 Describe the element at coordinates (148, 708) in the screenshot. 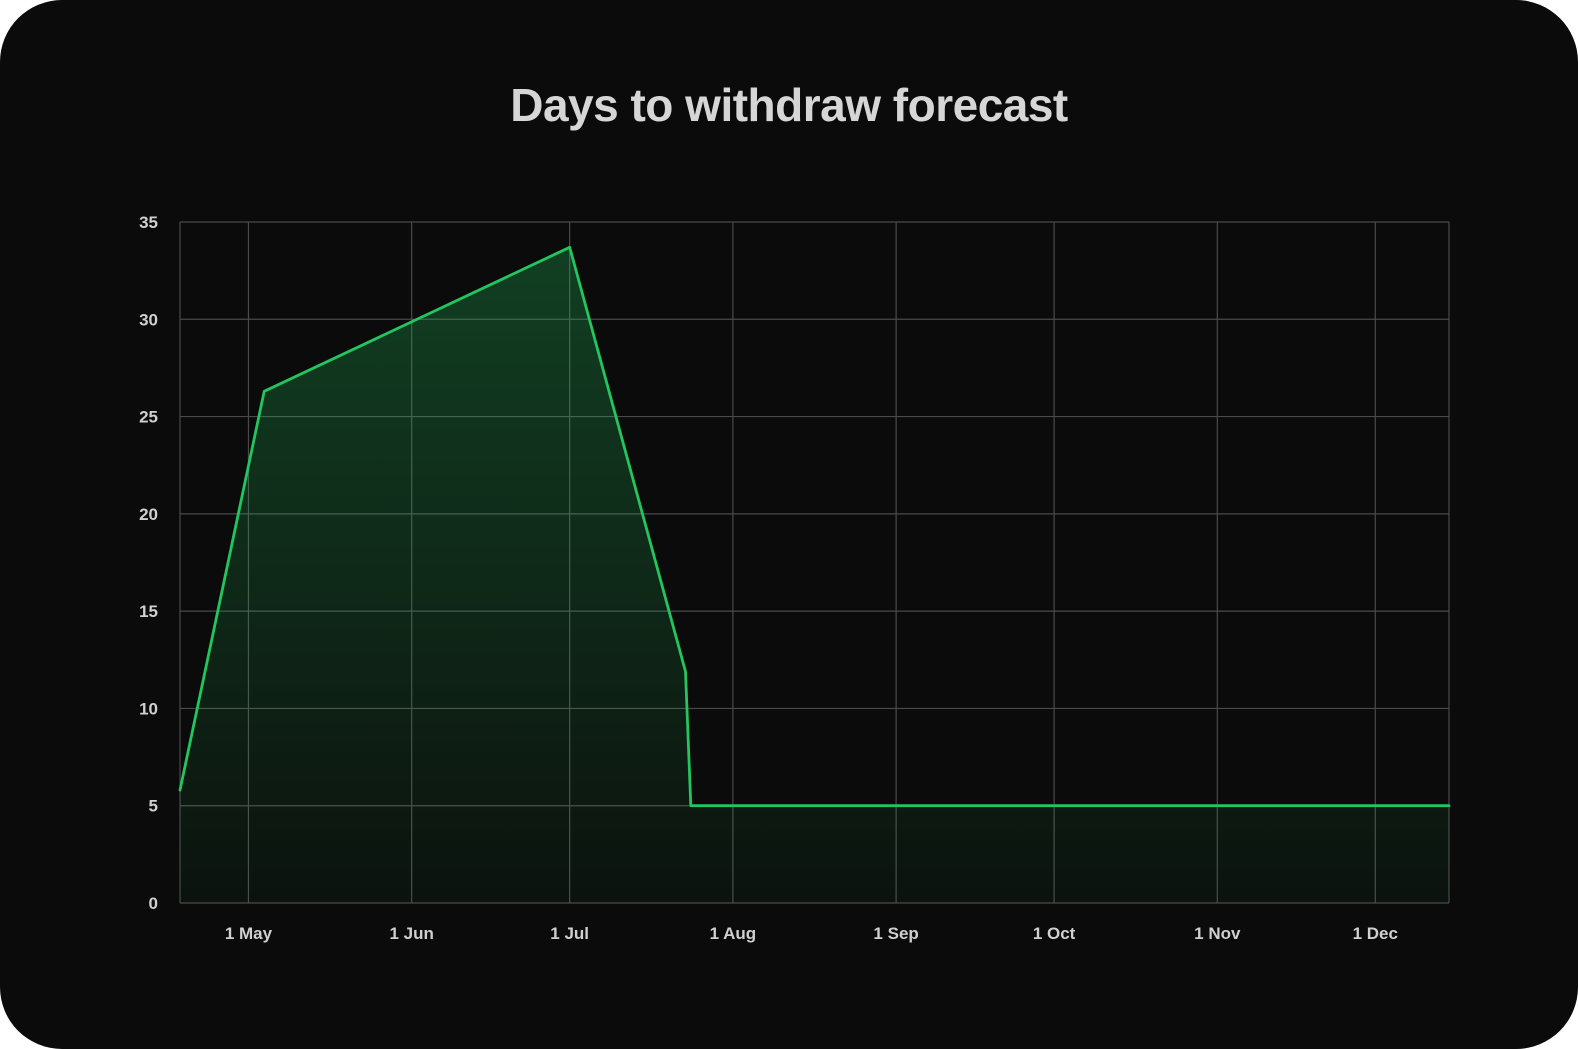

I see `y-tick-label: 10` at that location.